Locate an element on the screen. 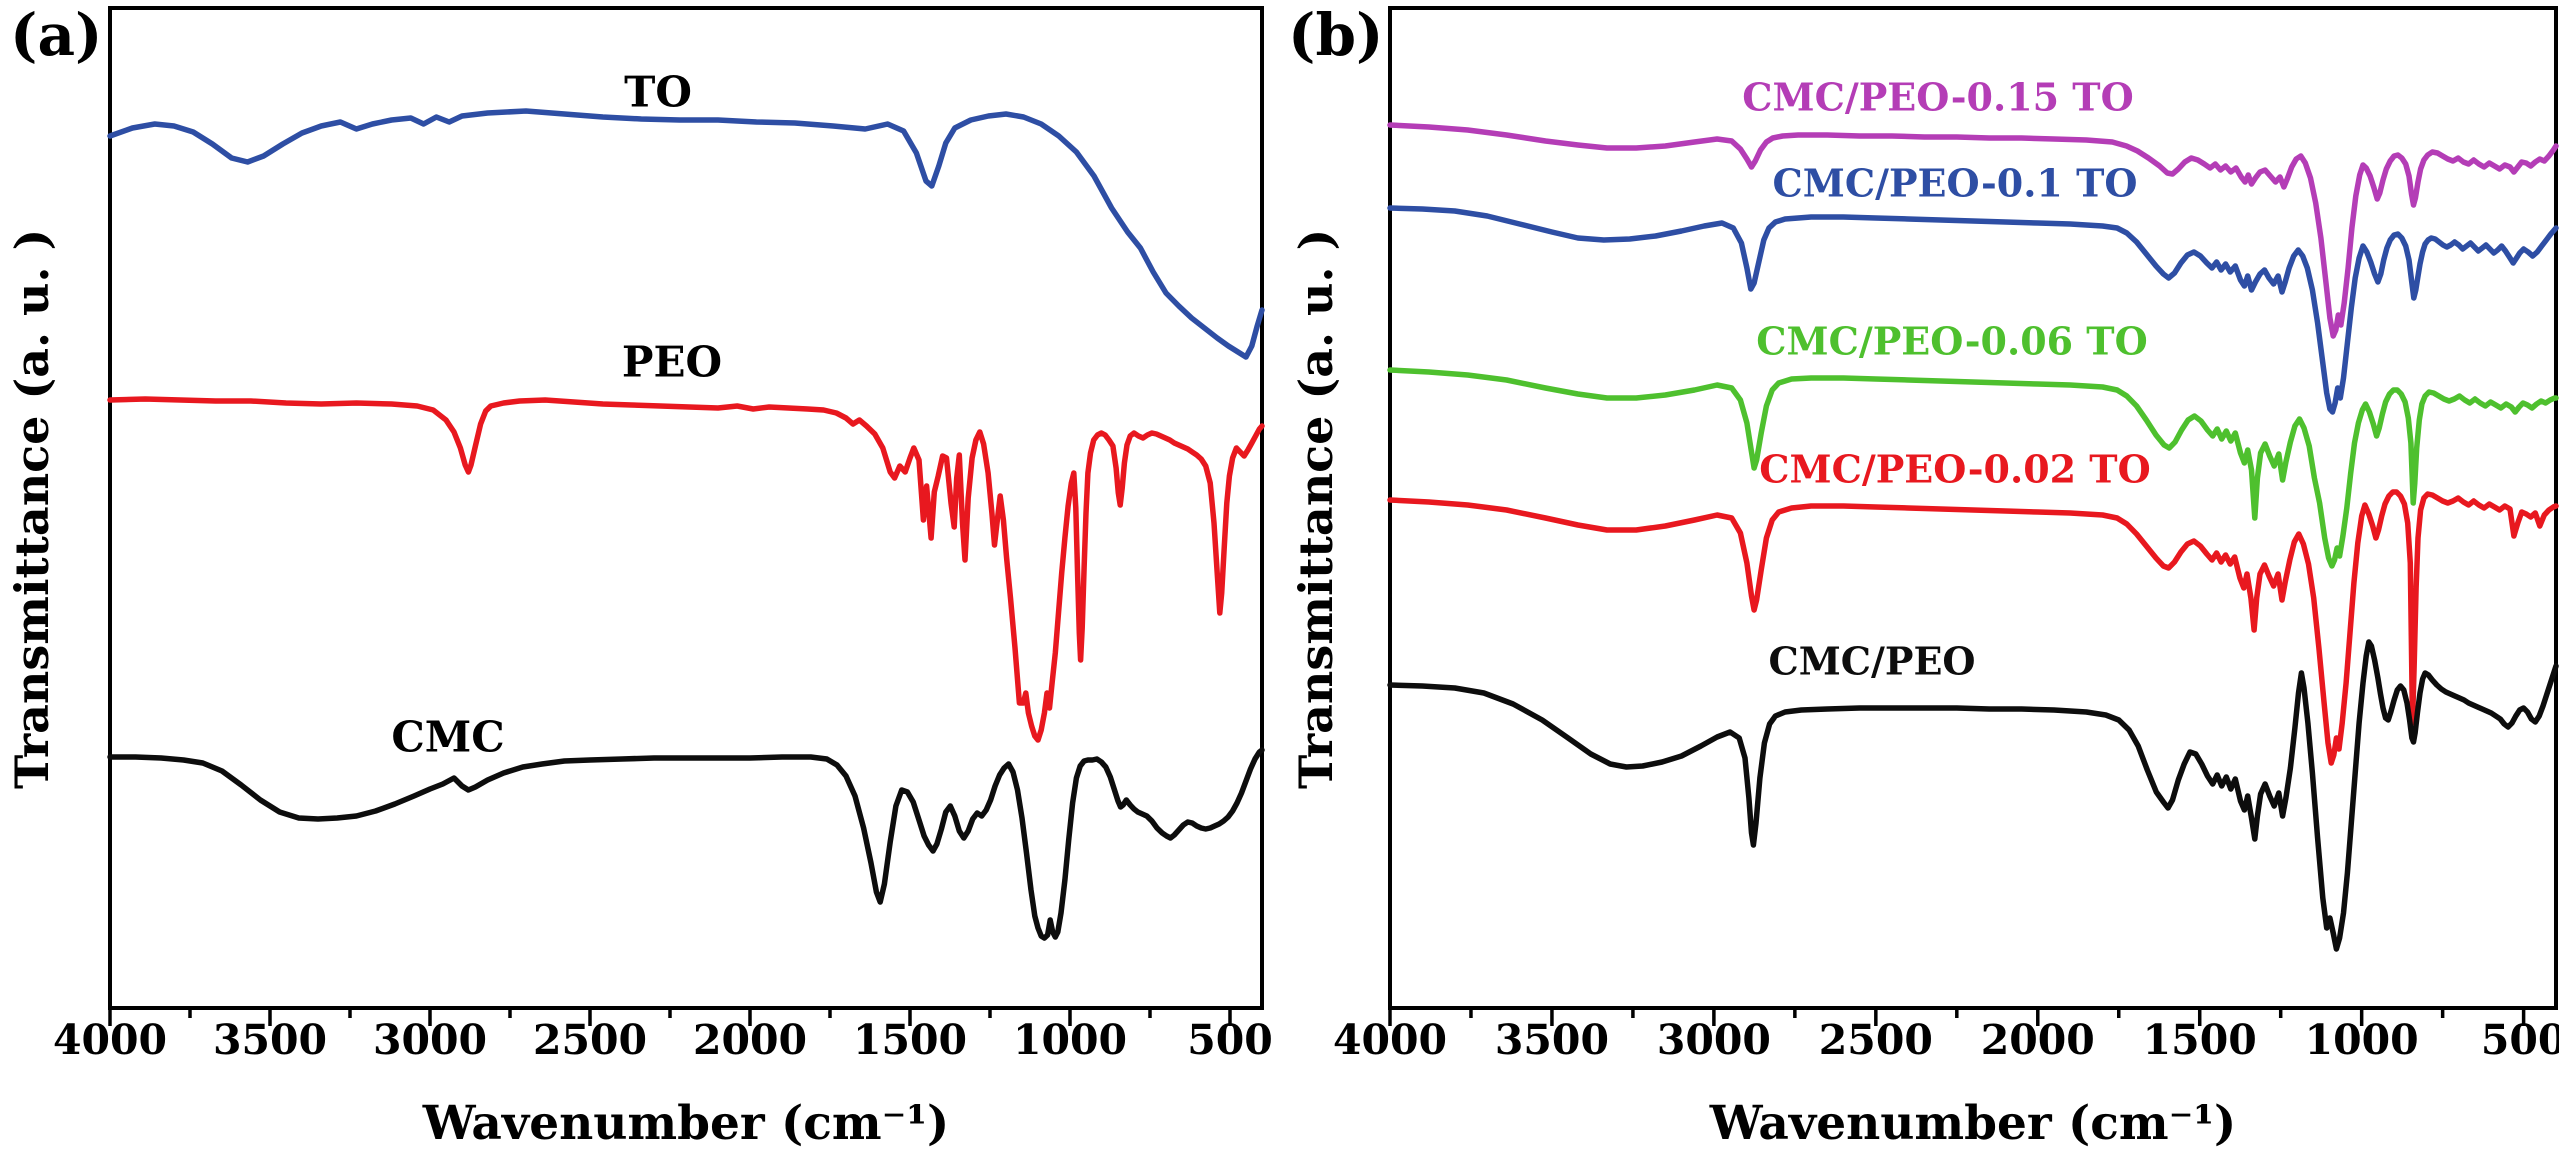  spectrum-curve-cmc-peo-0.06-to is located at coordinates (1973, 468).